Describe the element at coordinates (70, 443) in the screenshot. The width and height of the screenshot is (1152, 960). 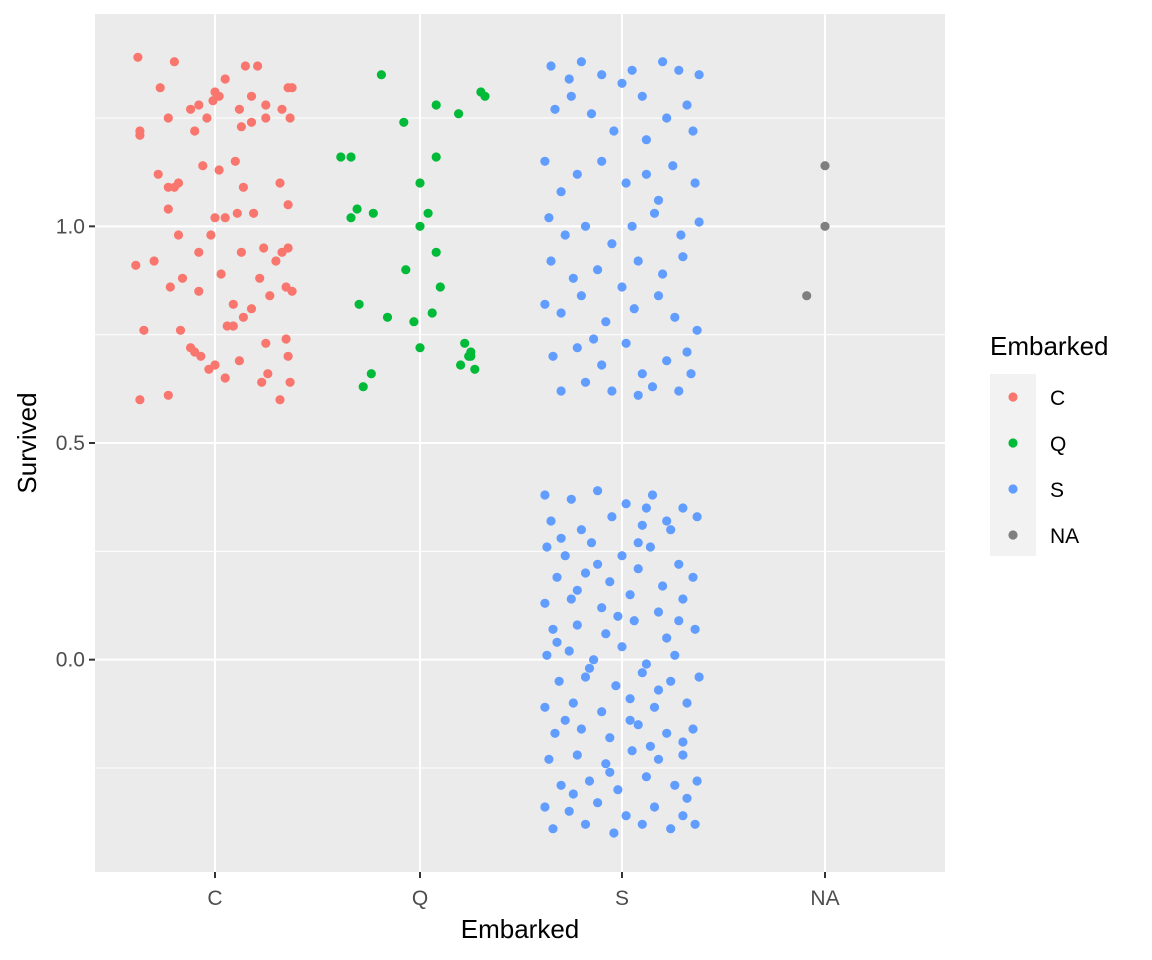
I see `y-tick-label-1: 0.5` at that location.